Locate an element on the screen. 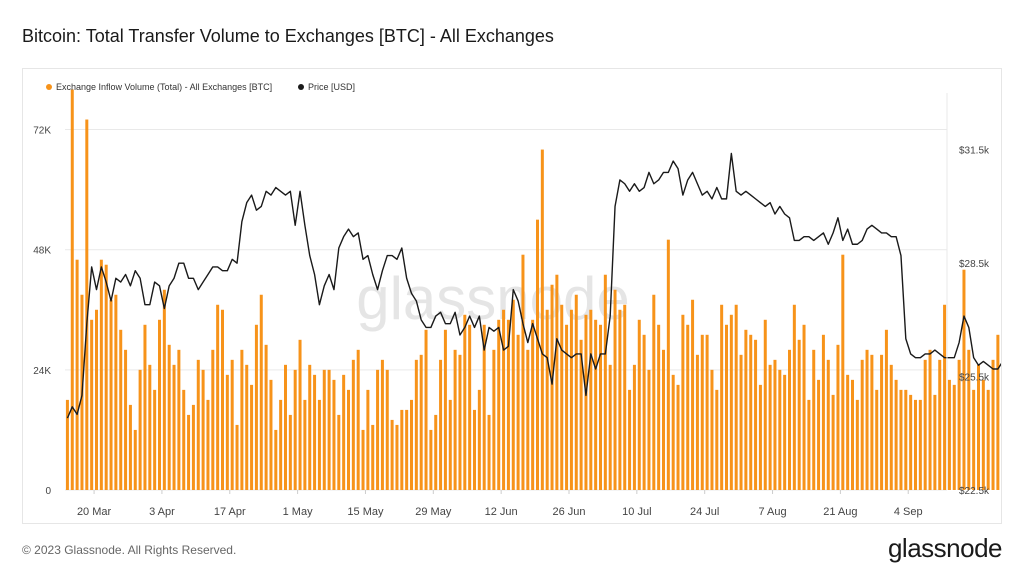 The image size is (1024, 576). y-right-tick-label: $31.5k is located at coordinates (974, 151).